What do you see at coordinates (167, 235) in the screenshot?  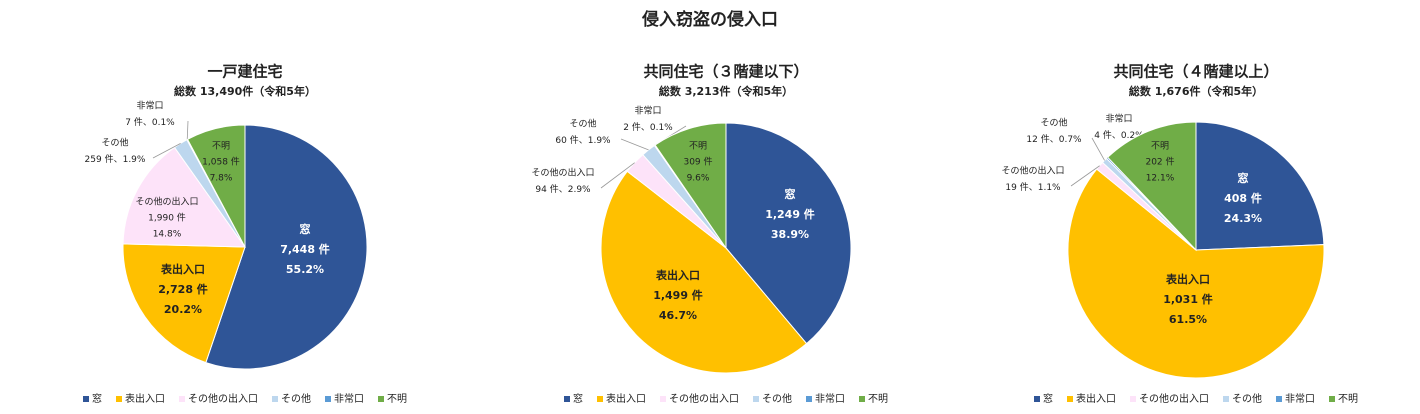 I see `value-label: 14.8%` at bounding box center [167, 235].